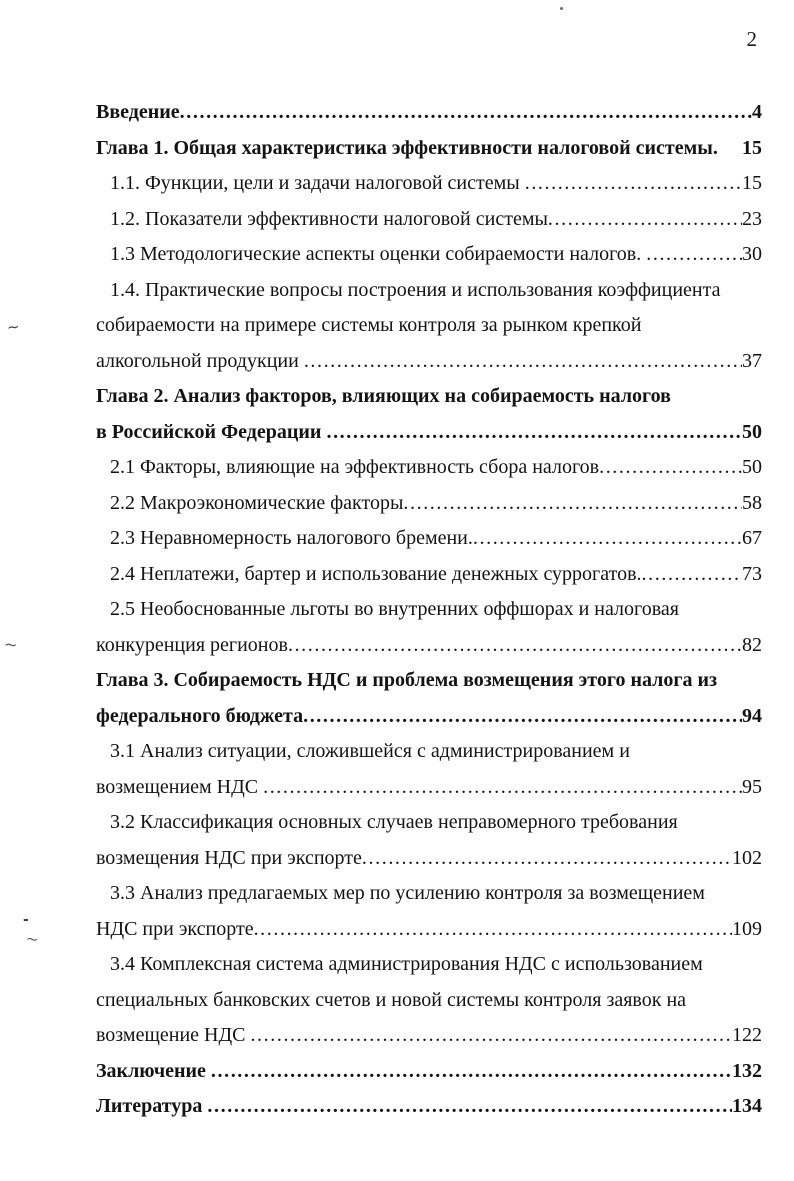  I want to click on toc-page-ref: 122, so click(747, 1035).